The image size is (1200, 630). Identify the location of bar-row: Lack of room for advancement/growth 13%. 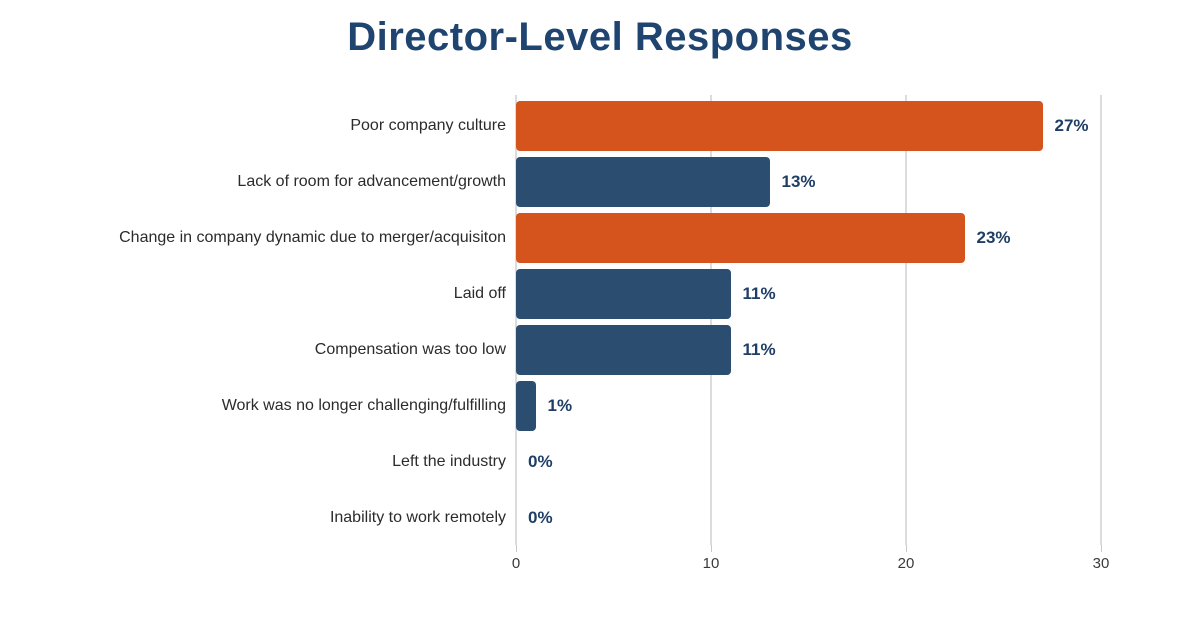
(600, 182).